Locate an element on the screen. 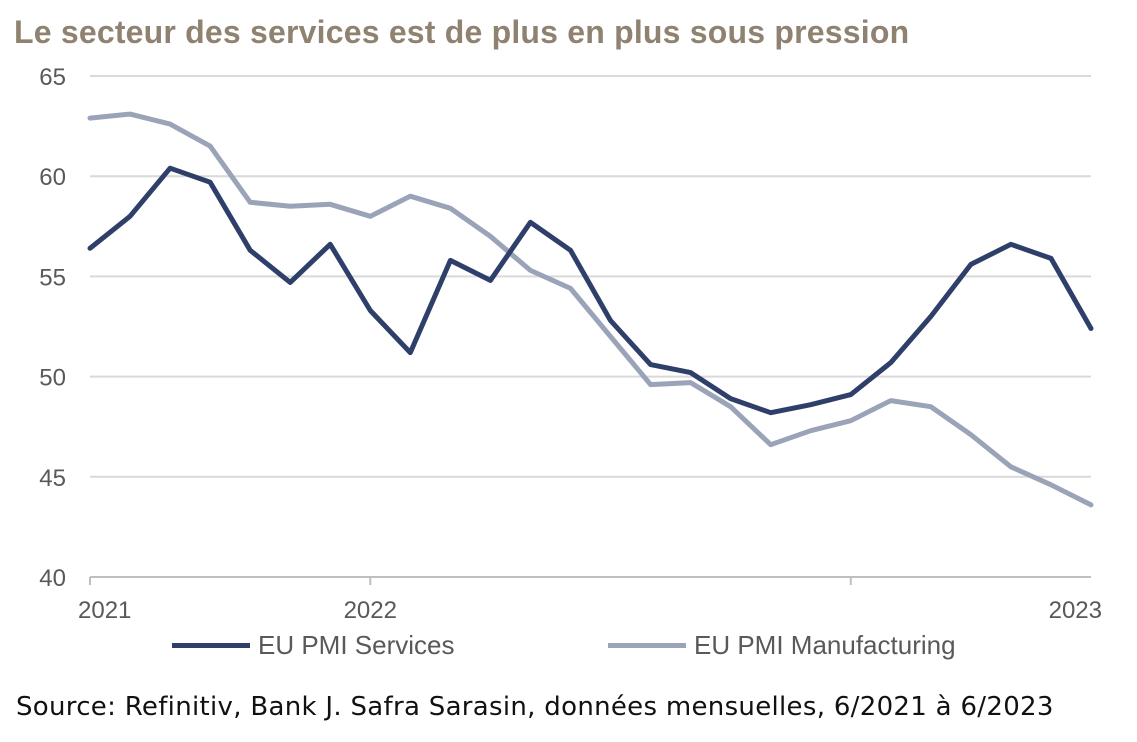 Image resolution: width=1137 pixels, height=742 pixels. y-tick-label-45: 45 is located at coordinates (52, 478).